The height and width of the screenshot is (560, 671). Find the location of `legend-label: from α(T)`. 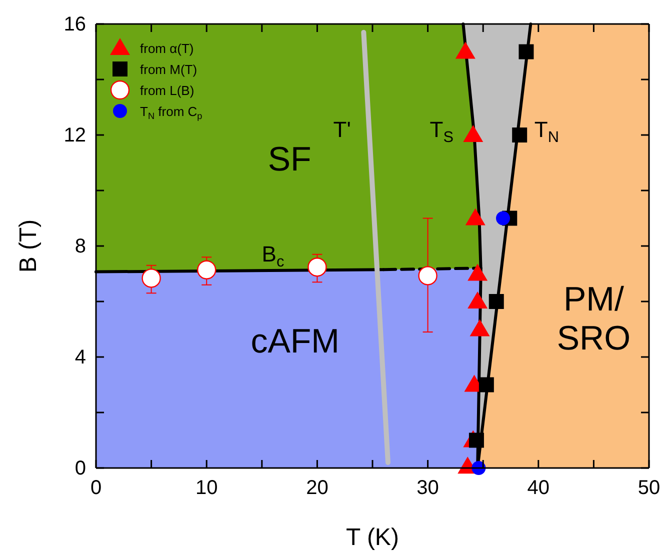

legend-label: from α(T) is located at coordinates (167, 48).